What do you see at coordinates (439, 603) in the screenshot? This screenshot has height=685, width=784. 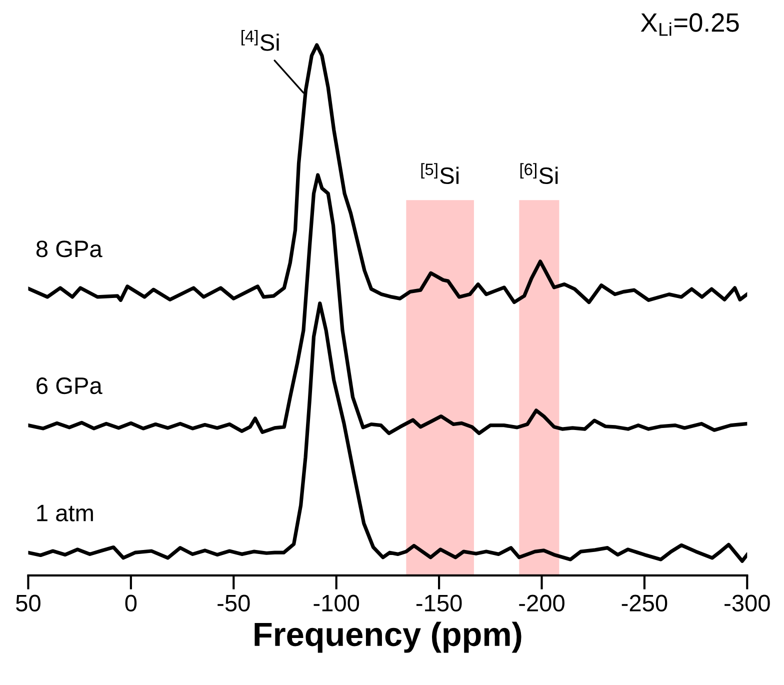 I see `x-tick-label: -150` at bounding box center [439, 603].